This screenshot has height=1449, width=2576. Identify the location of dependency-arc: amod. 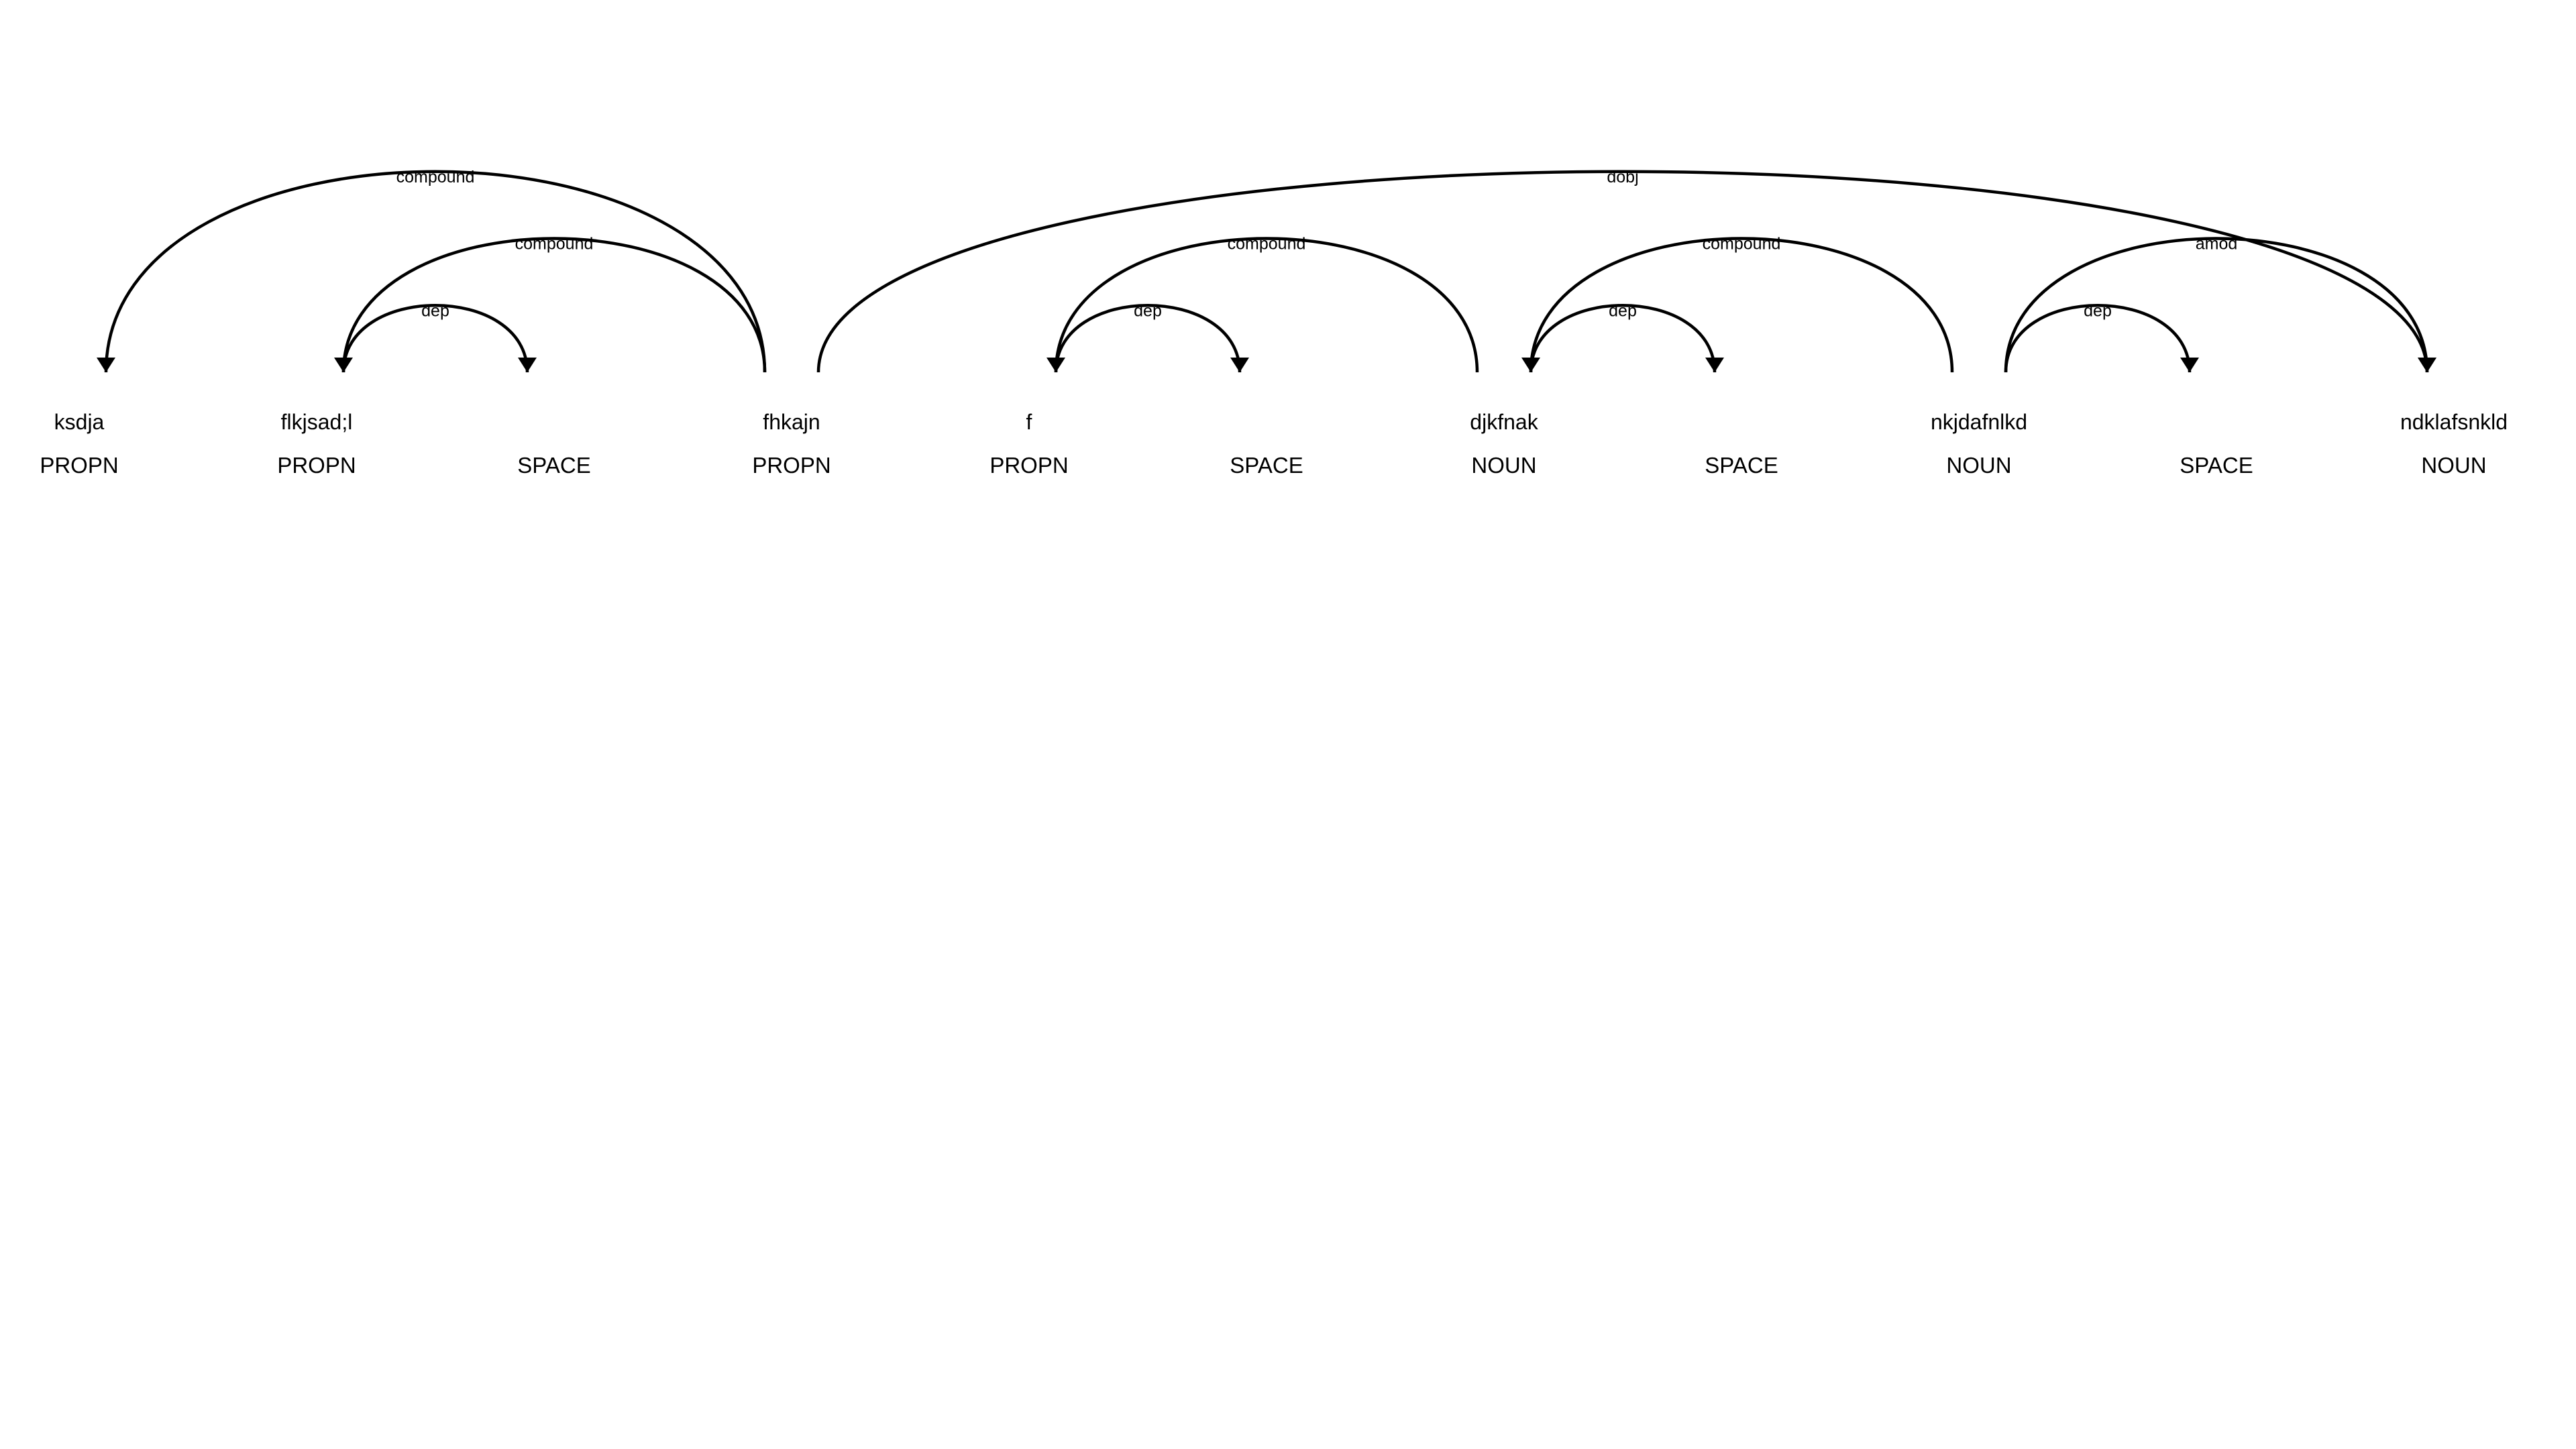
(2220, 304).